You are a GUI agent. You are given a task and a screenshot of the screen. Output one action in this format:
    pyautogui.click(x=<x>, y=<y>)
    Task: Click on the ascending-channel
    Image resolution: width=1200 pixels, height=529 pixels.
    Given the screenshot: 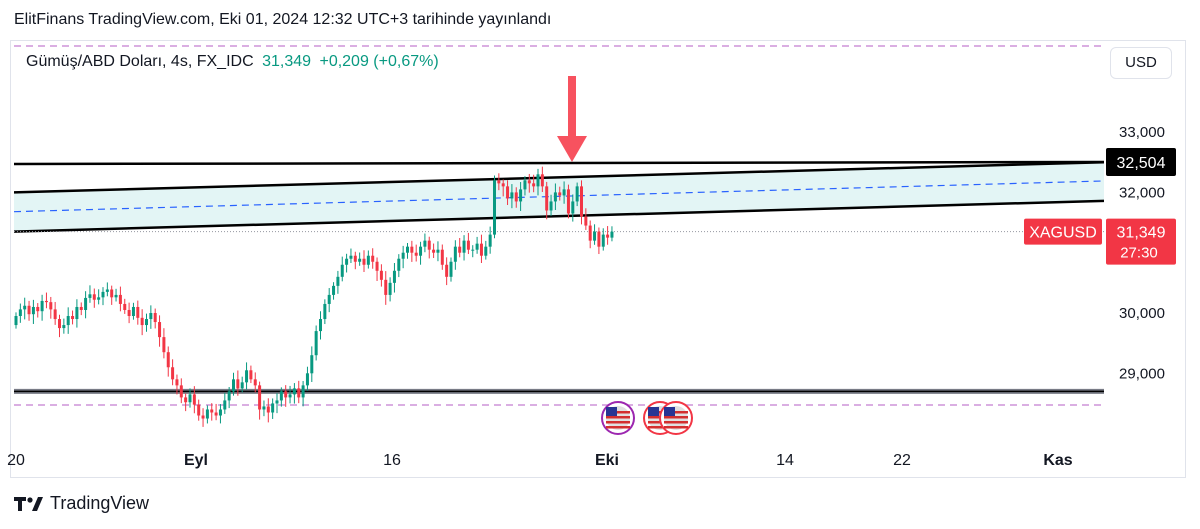 What is the action you would take?
    pyautogui.click(x=559, y=197)
    